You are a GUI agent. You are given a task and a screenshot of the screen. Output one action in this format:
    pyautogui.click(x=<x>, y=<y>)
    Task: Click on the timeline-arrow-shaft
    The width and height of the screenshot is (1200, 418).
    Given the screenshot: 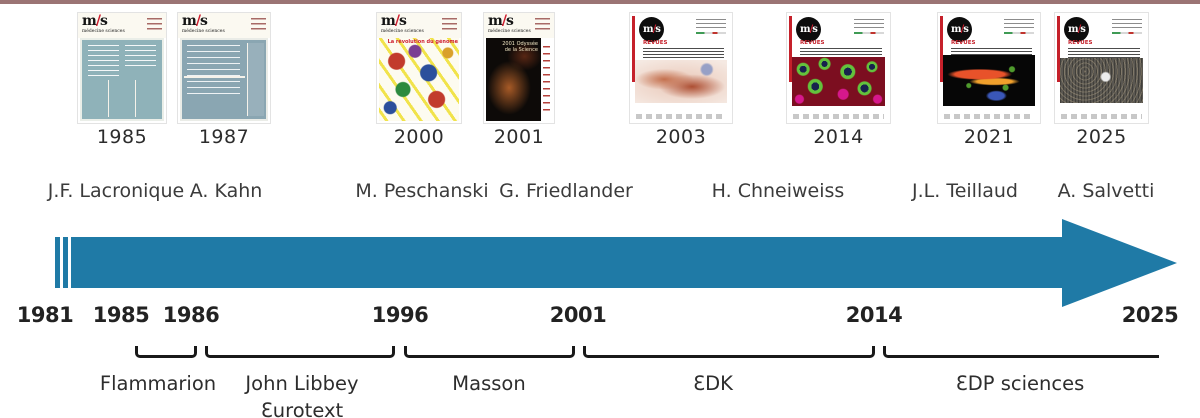 What is the action you would take?
    pyautogui.click(x=566, y=262)
    